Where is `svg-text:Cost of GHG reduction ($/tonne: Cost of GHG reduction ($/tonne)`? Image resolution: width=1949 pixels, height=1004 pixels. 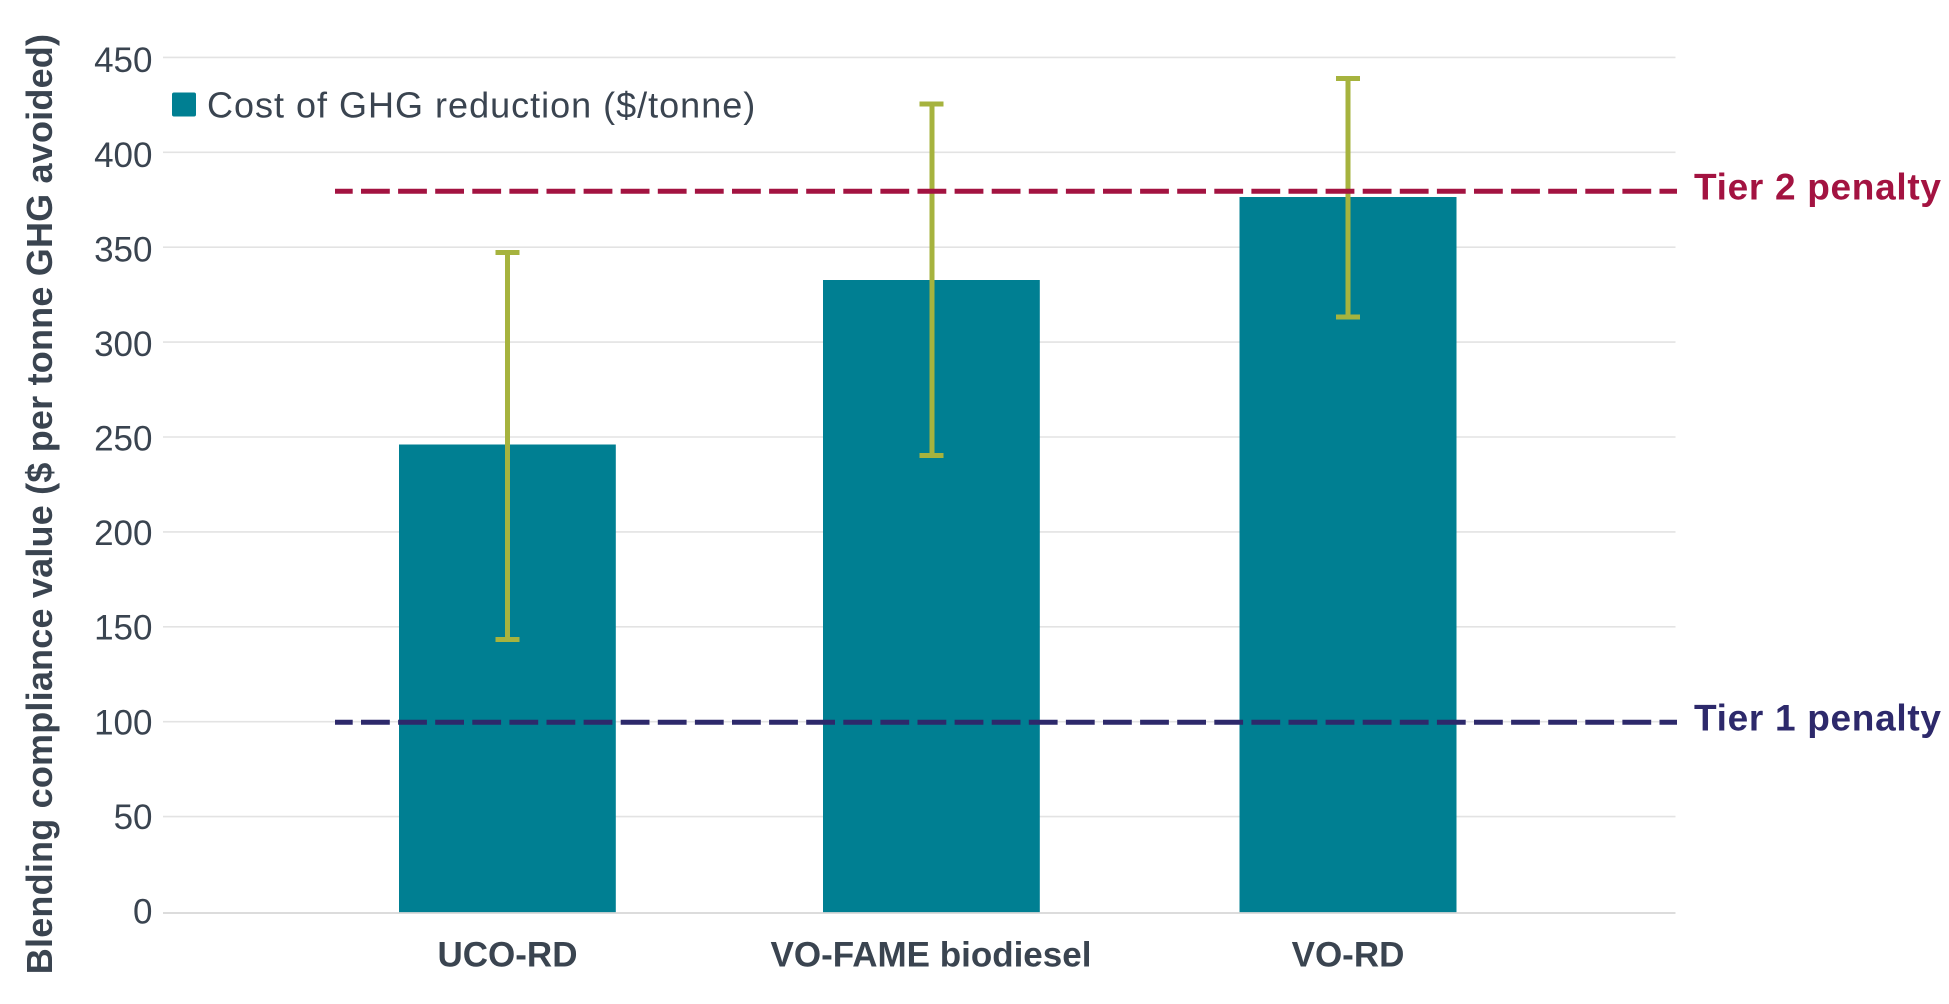 svg-text:Cost of GHG reduction ($/tonne: Cost of GHG reduction ($/tonne) is located at coordinates (481, 105).